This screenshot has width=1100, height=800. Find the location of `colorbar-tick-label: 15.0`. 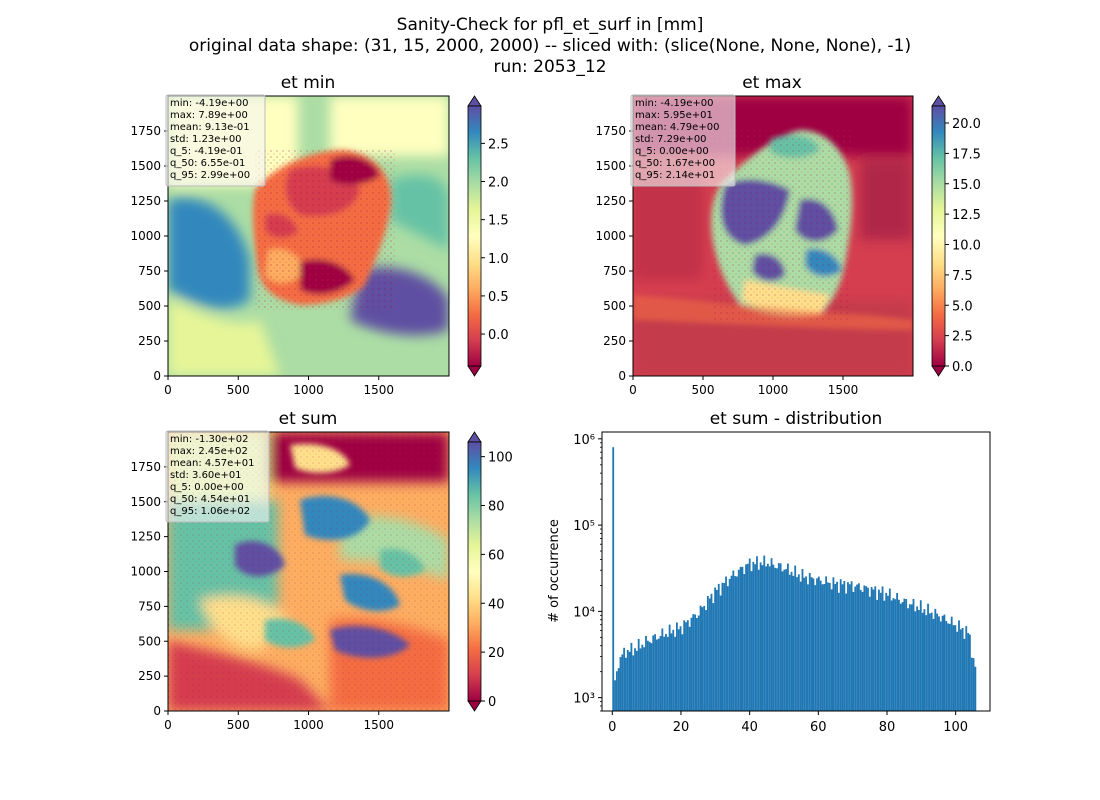

colorbar-tick-label: 15.0 is located at coordinates (966, 185).